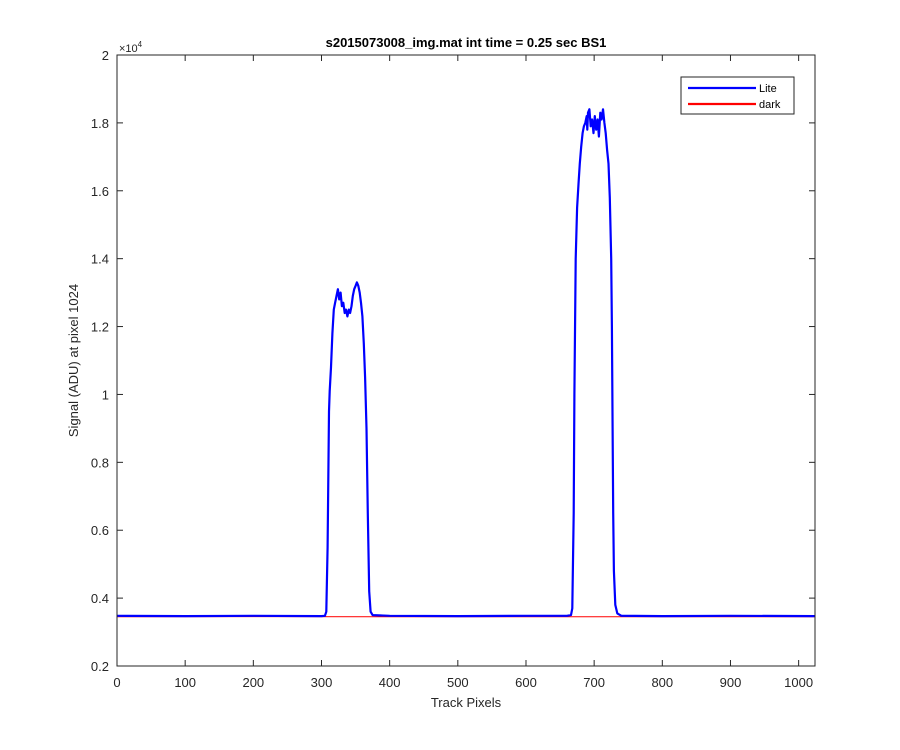  I want to click on x-tick-label: 200, so click(253, 682).